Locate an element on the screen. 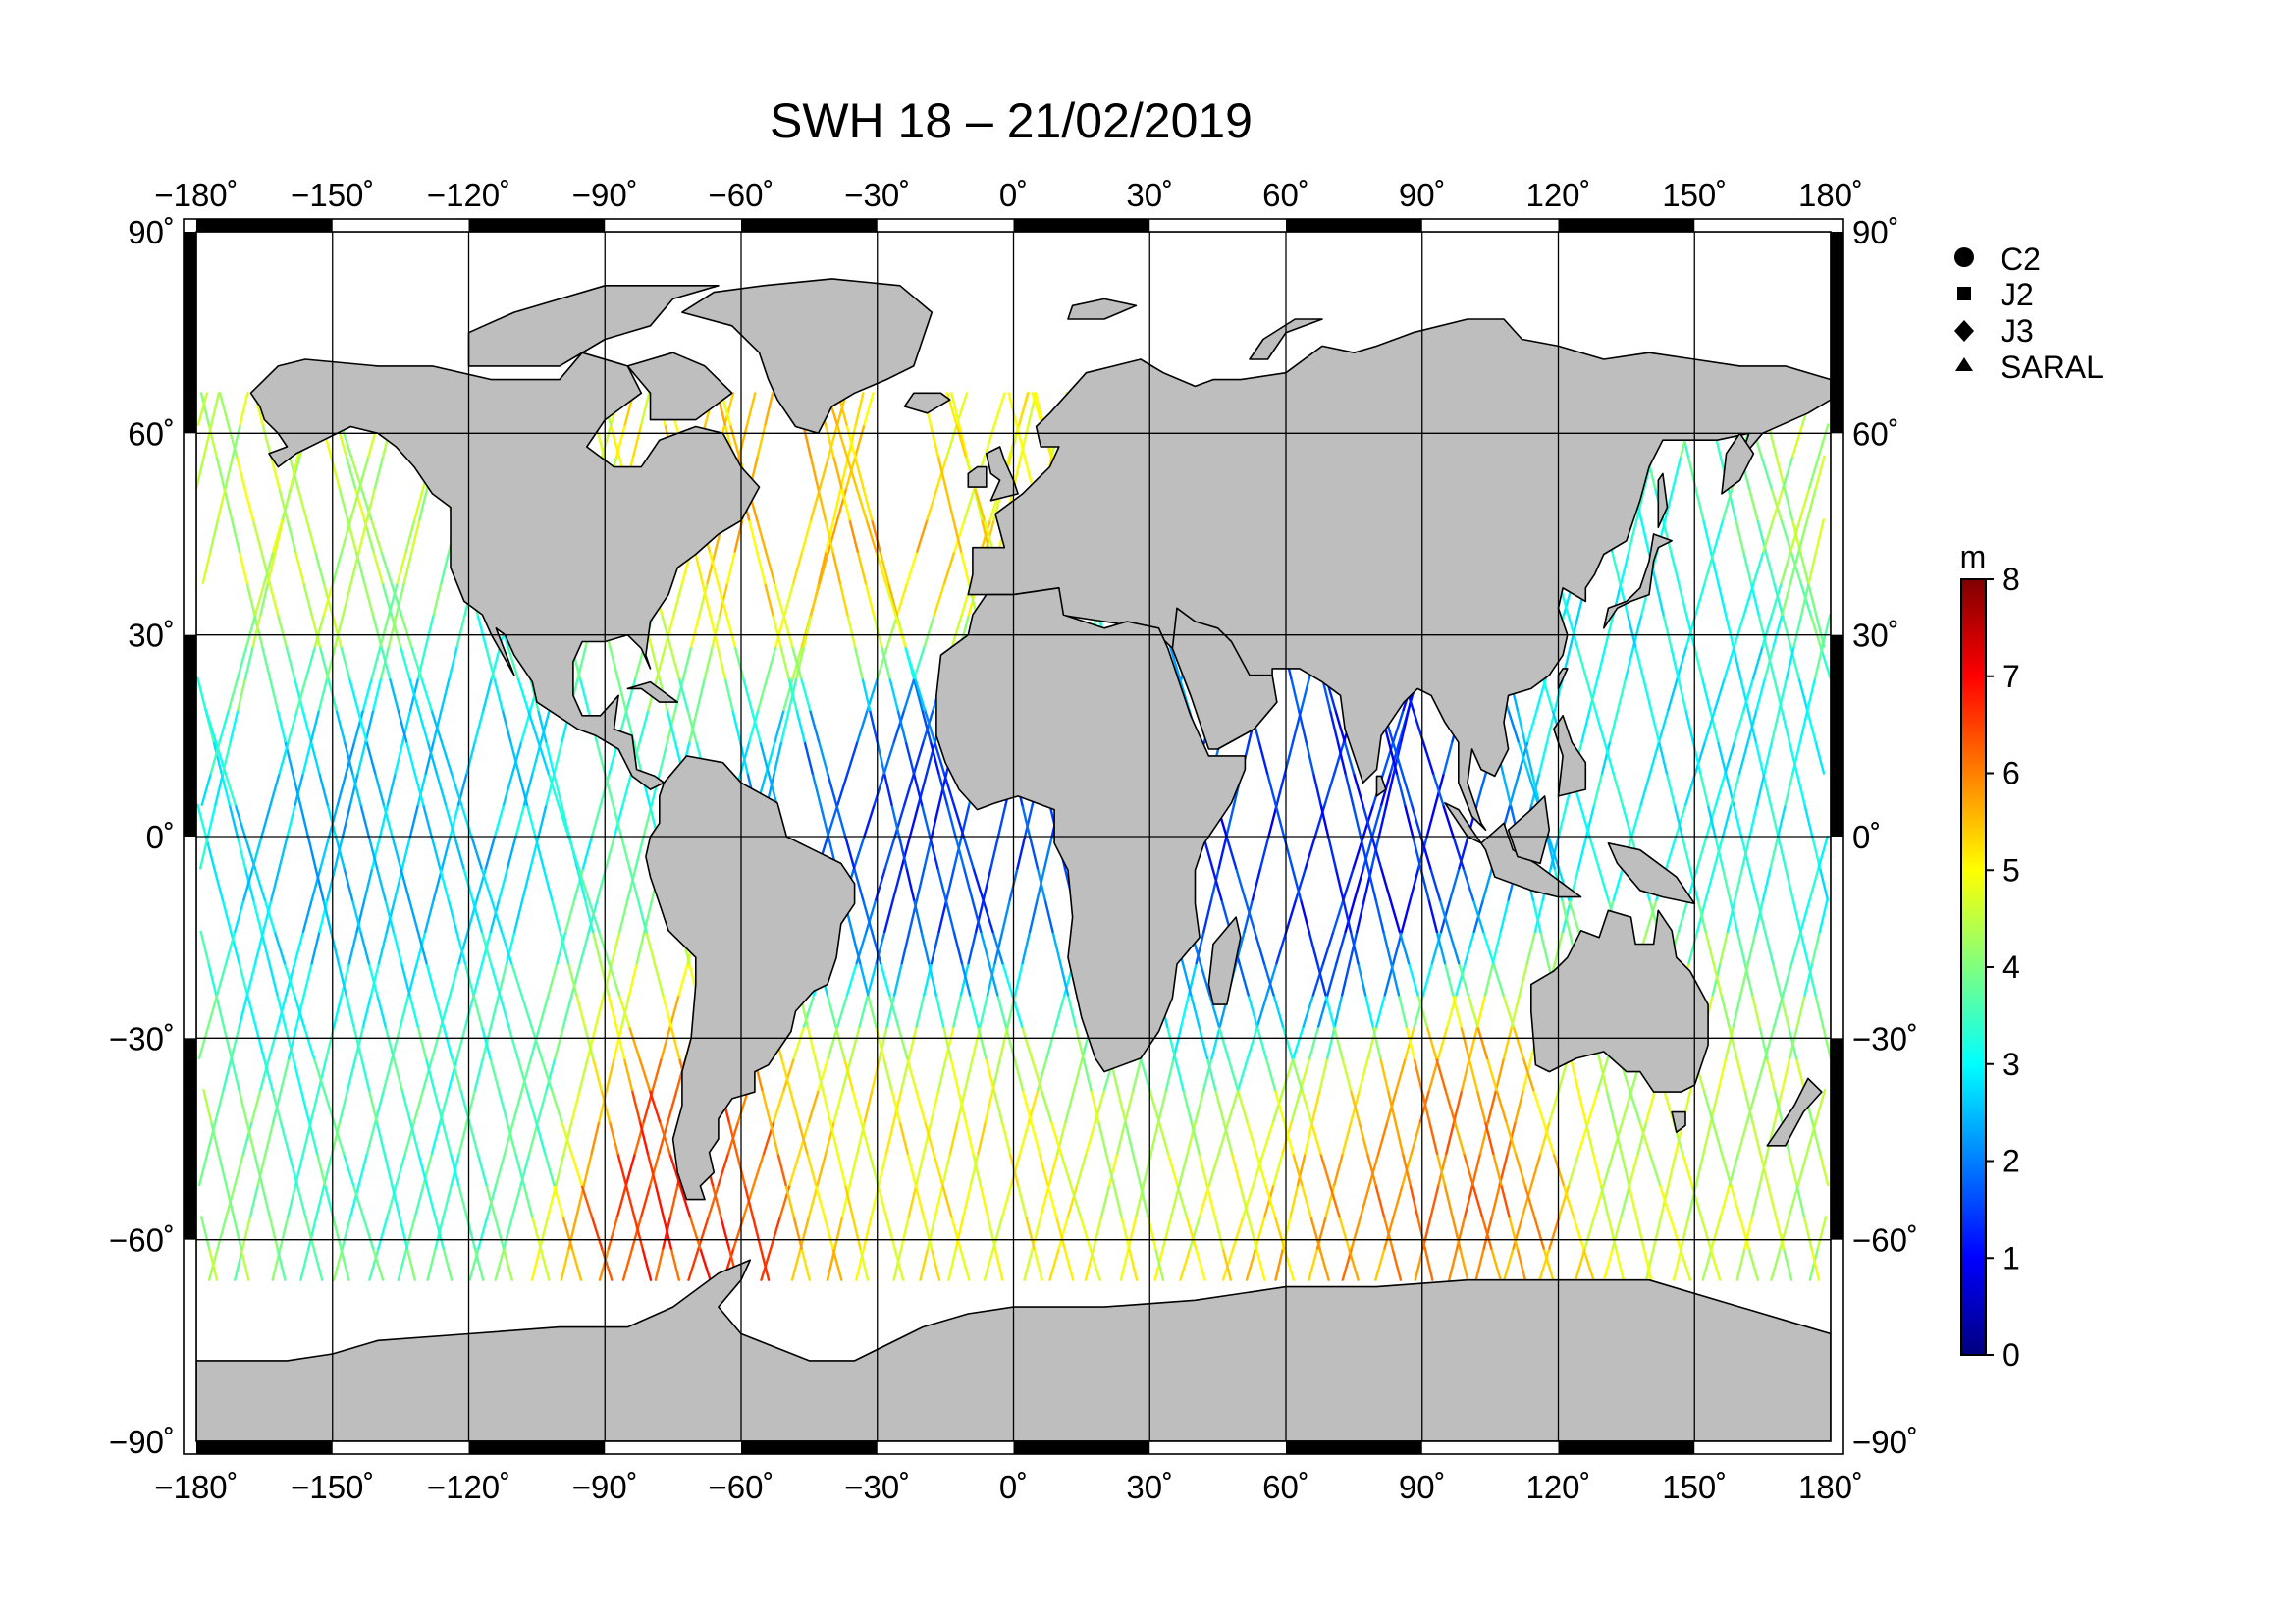 The width and height of the screenshot is (2296, 1623). landmass-arabia is located at coordinates (1224, 678).